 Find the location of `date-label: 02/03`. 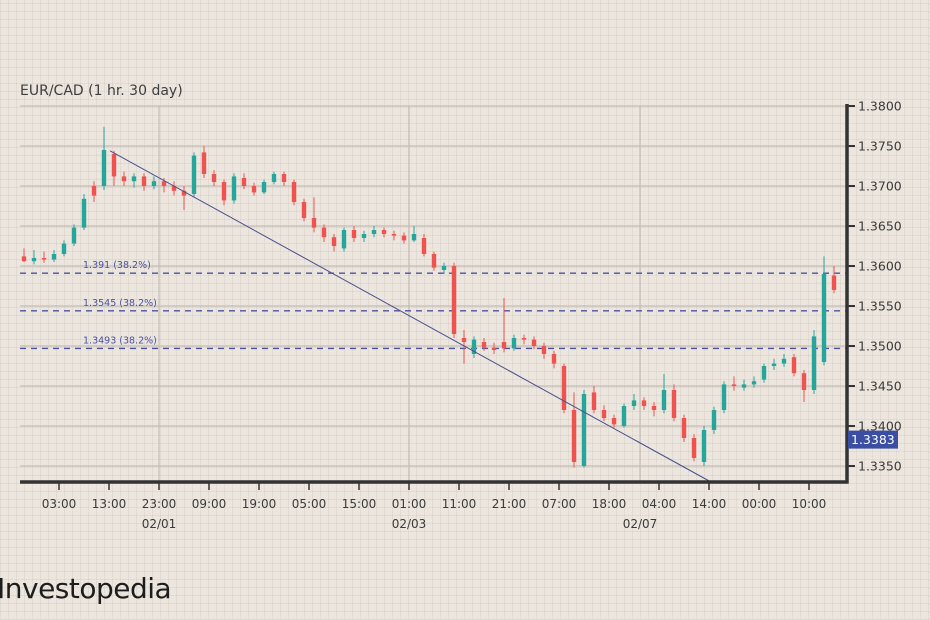

date-label: 02/03 is located at coordinates (409, 524).